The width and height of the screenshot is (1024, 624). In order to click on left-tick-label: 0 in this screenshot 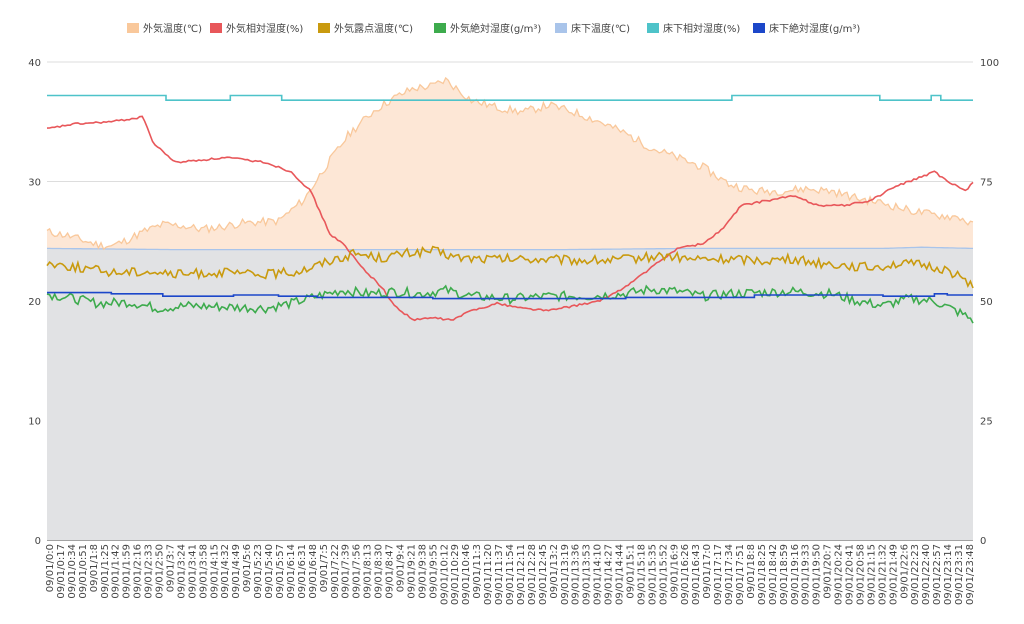, I will do `click(38, 541)`.